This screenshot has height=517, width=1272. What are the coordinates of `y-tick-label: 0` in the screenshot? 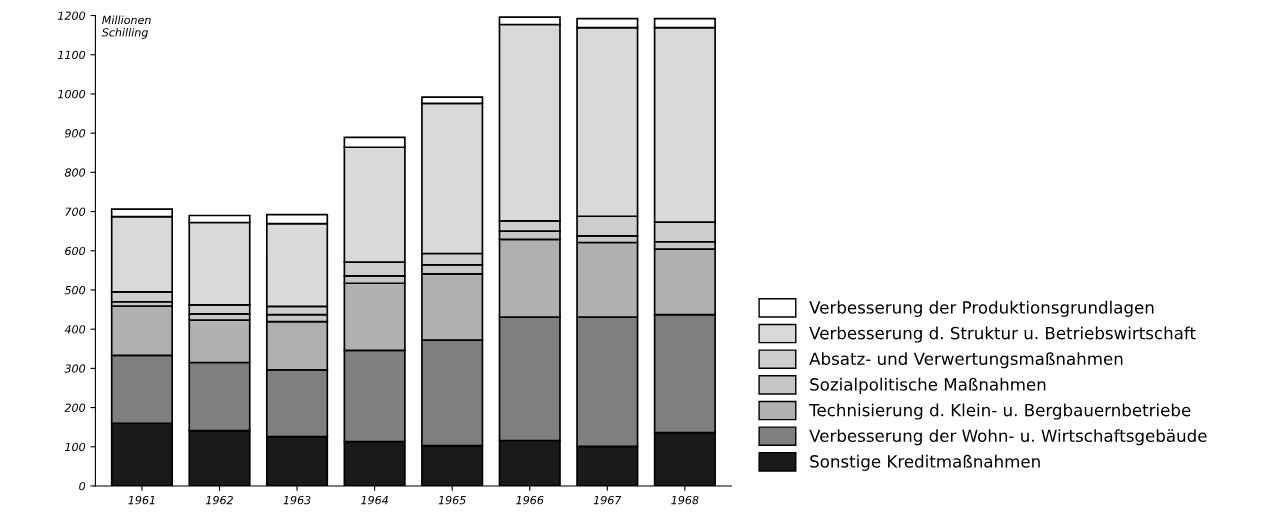 It's located at (82, 486).